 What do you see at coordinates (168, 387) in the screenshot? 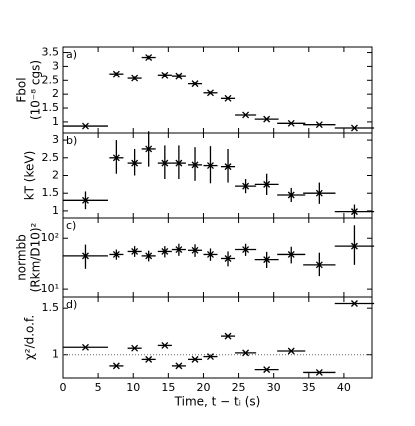
I see `x-tick-label: 15` at bounding box center [168, 387].